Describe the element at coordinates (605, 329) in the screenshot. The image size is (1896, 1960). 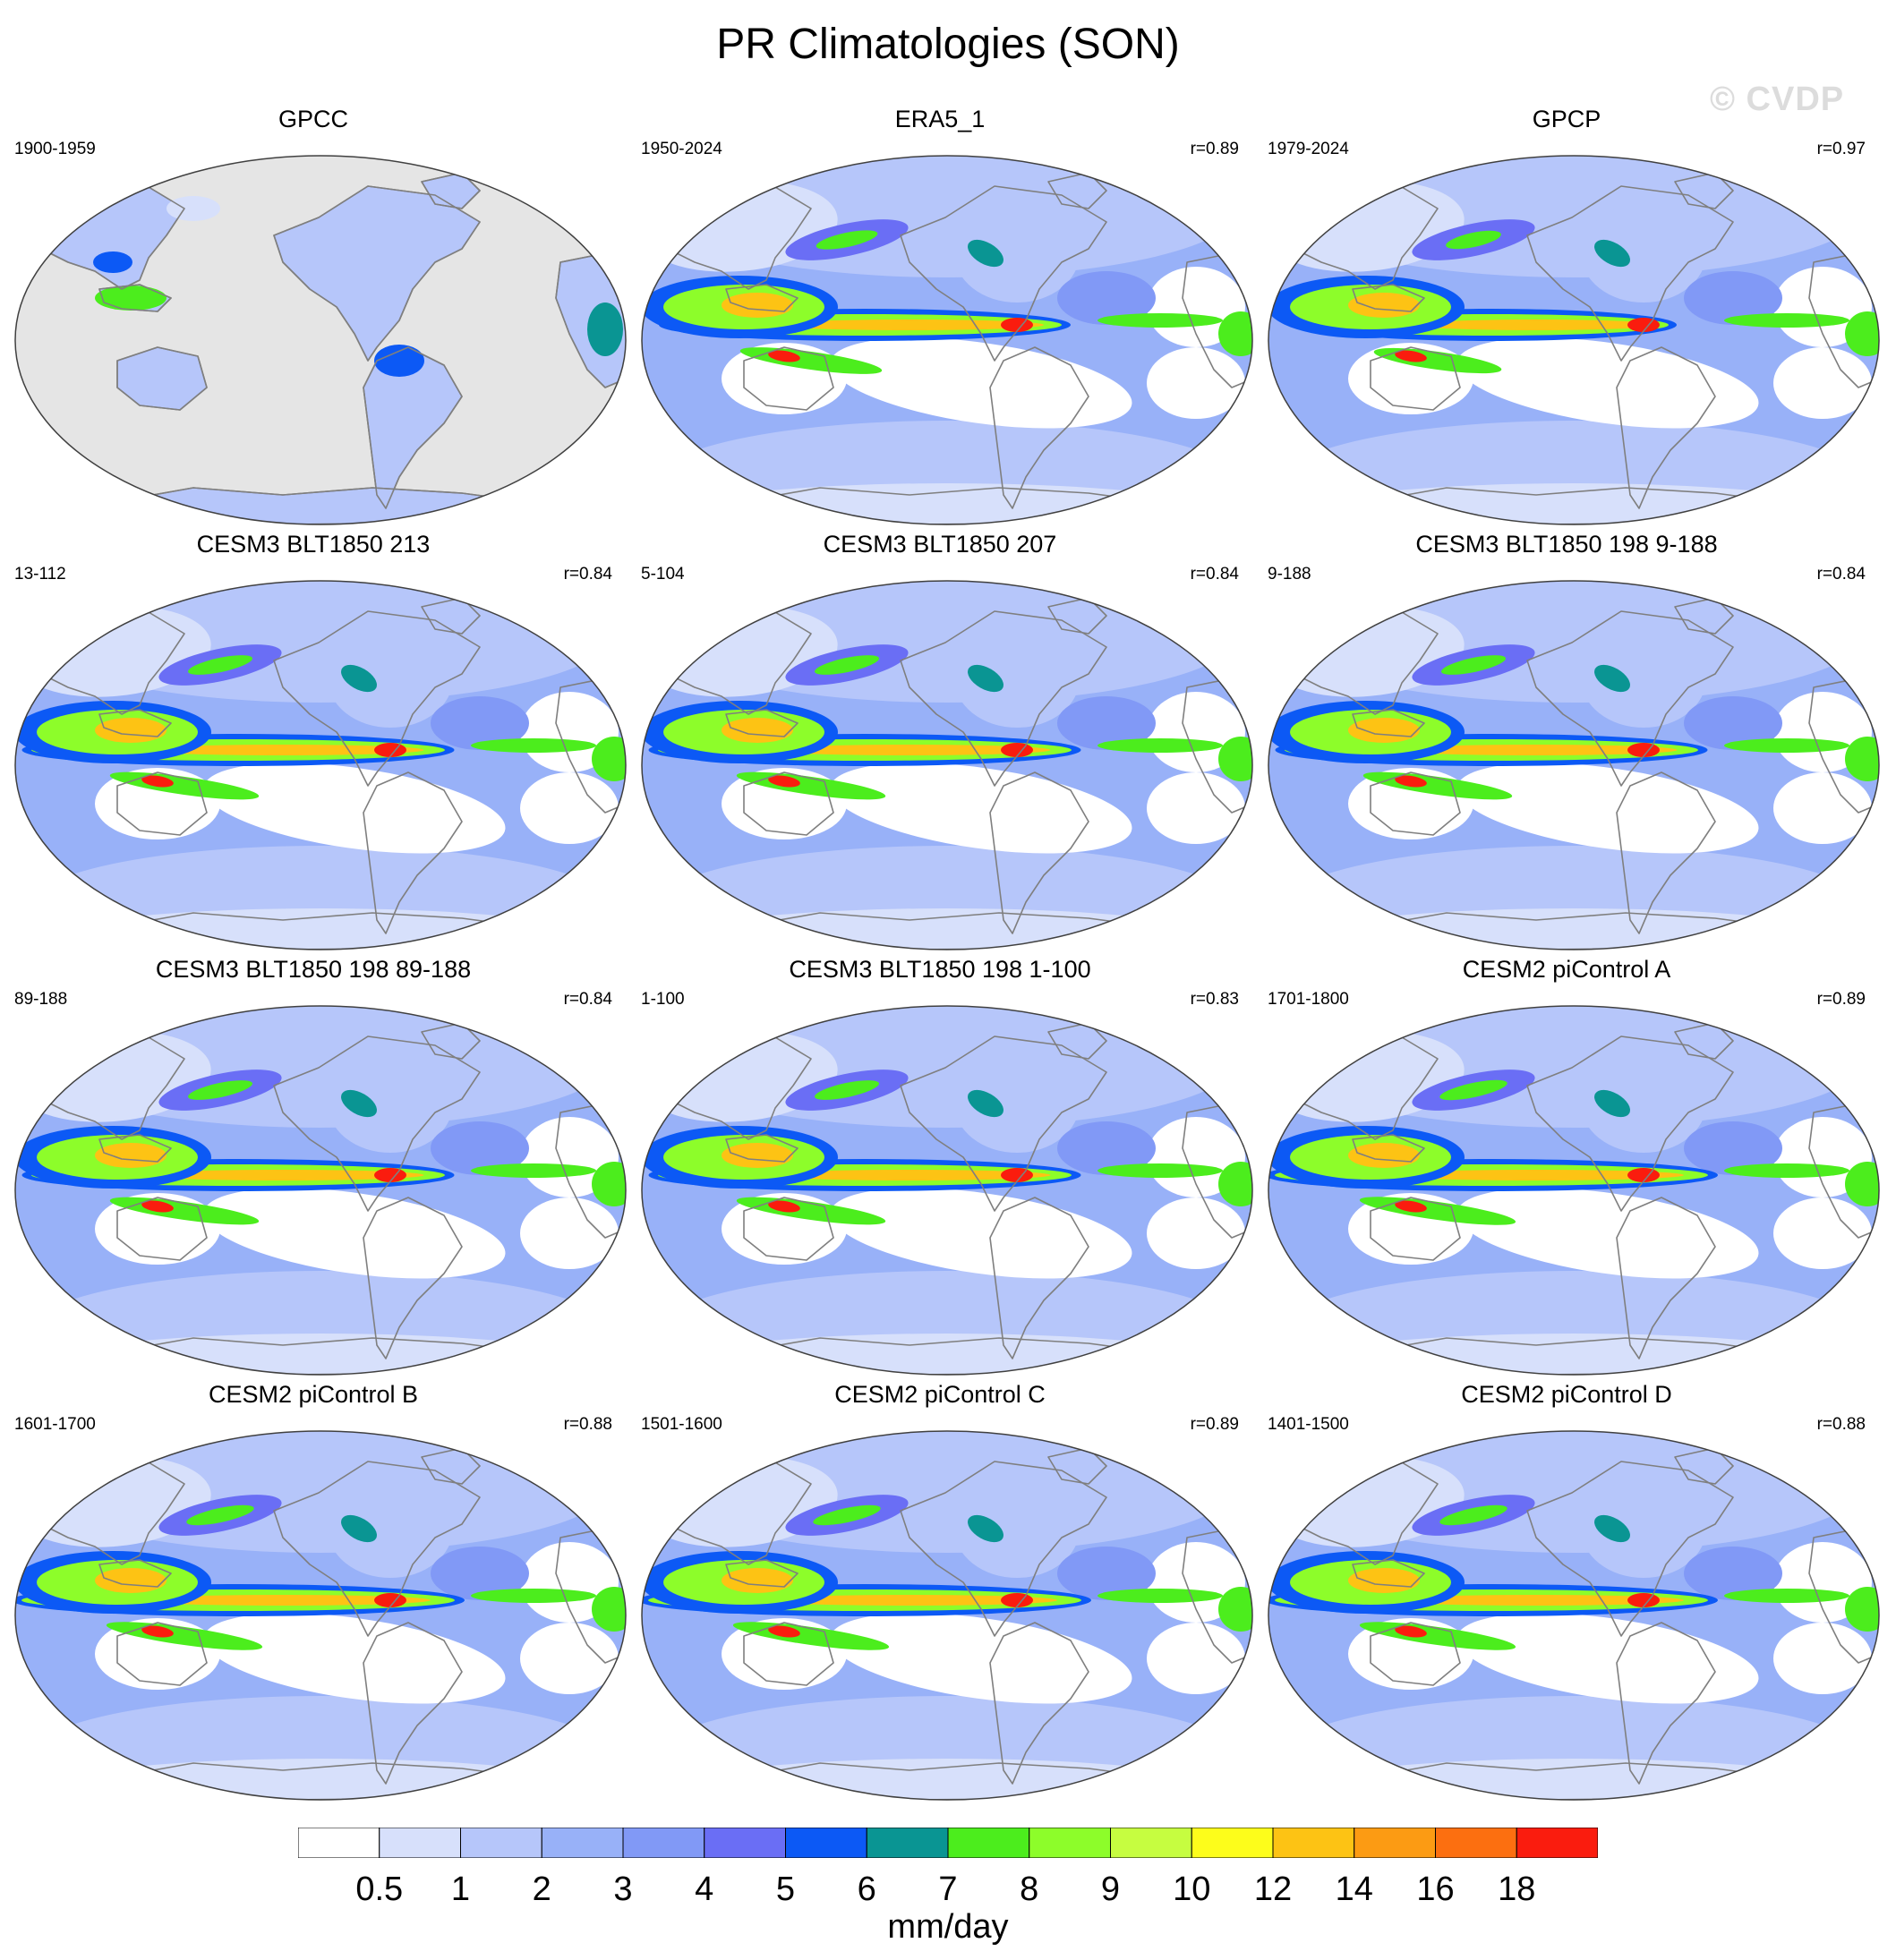
I see `precip-central-africa` at that location.